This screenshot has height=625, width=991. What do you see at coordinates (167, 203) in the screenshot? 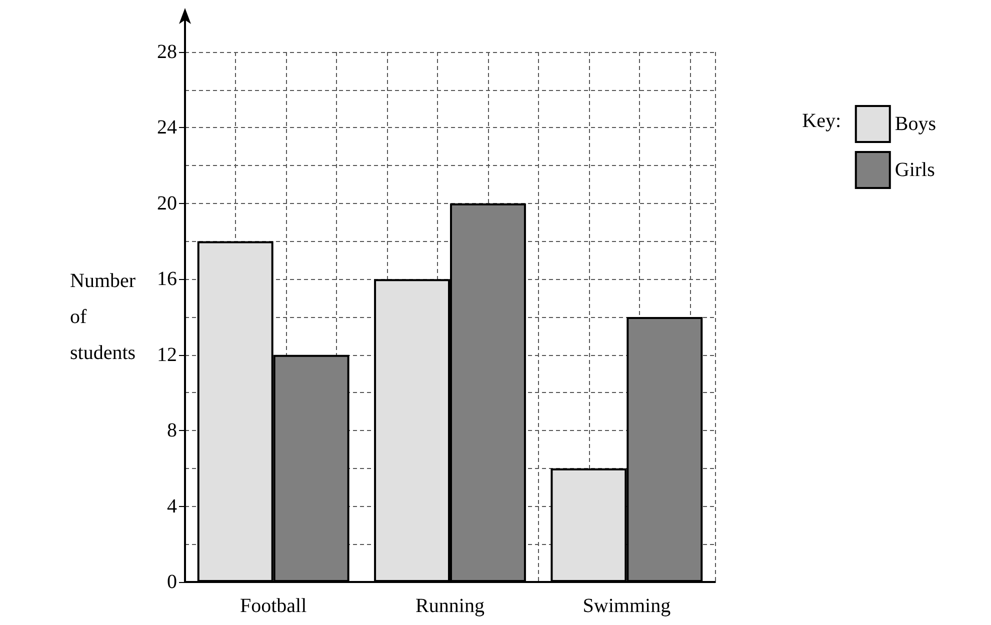
I see `y-tick-label: 20` at bounding box center [167, 203].